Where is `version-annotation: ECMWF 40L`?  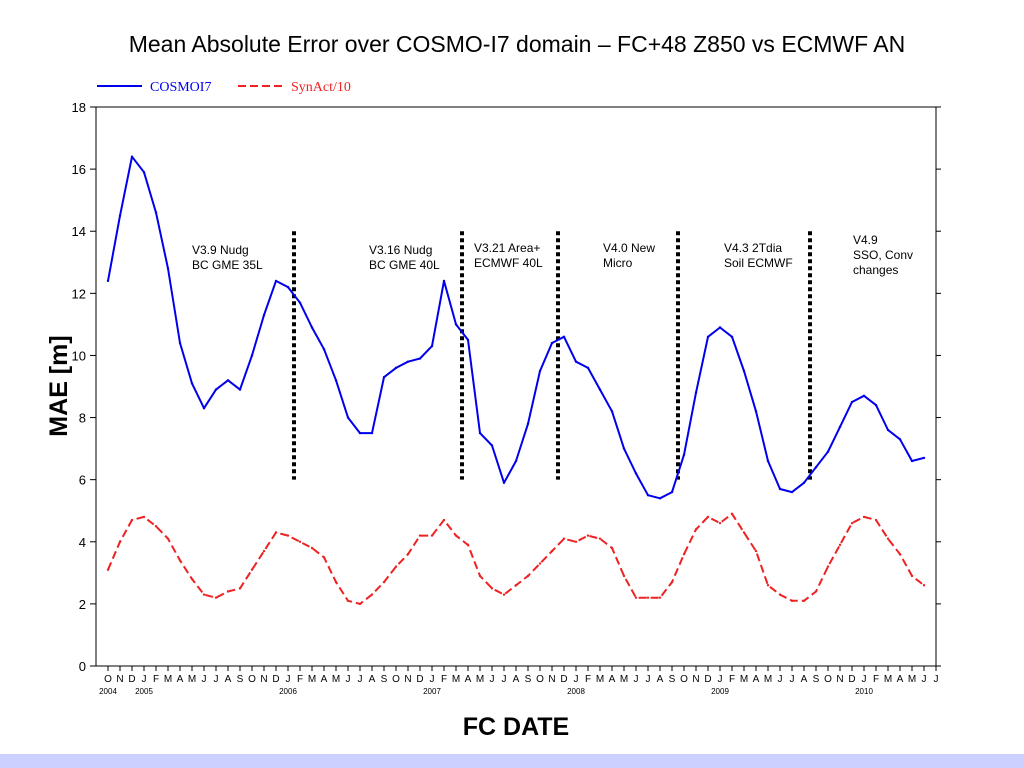
version-annotation: ECMWF 40L is located at coordinates (508, 263).